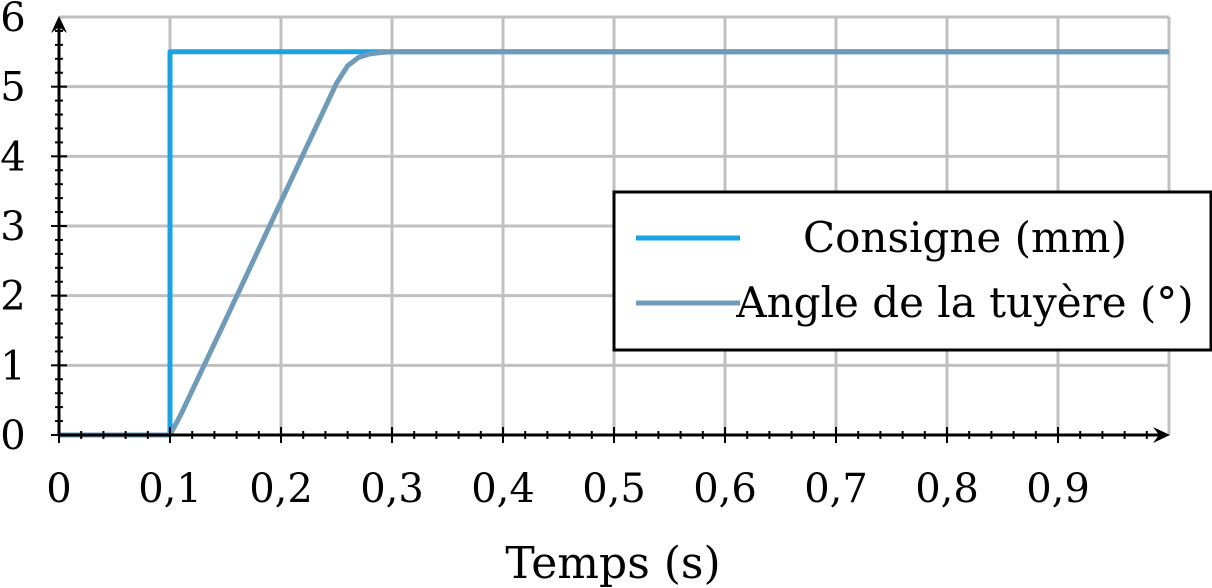 The image size is (1212, 588). What do you see at coordinates (614, 489) in the screenshot?
I see `x-tick-label: 0,5` at bounding box center [614, 489].